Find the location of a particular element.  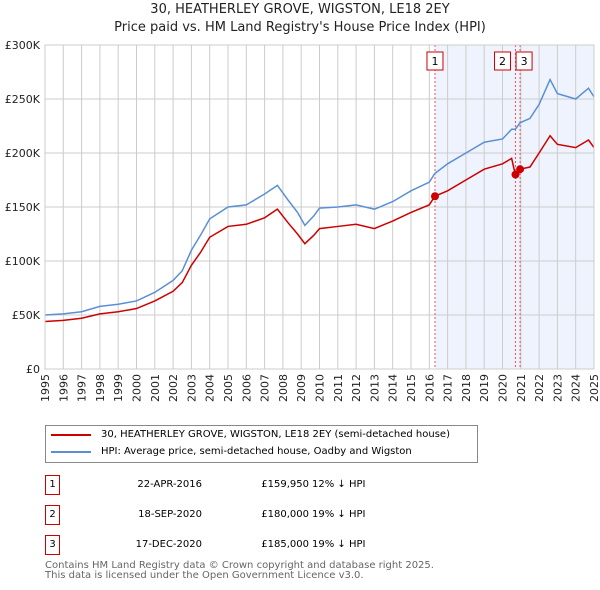

x-tick-label: 2021 is located at coordinates (521, 388).